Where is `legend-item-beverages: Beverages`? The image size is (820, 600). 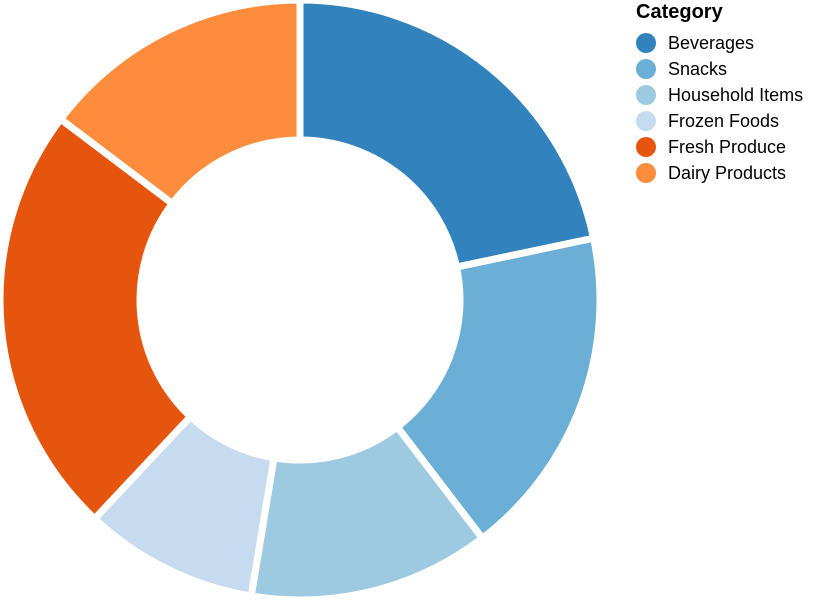
legend-item-beverages: Beverages is located at coordinates (719, 43).